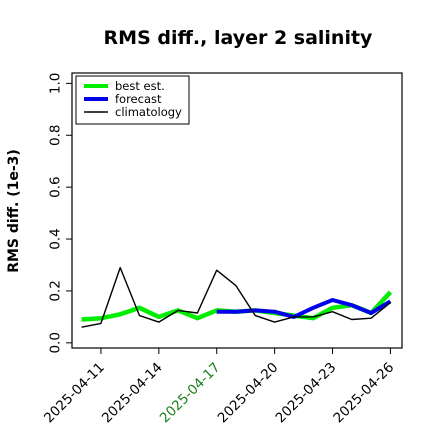 The width and height of the screenshot is (440, 440). I want to click on legend-label: forecast, so click(138, 99).